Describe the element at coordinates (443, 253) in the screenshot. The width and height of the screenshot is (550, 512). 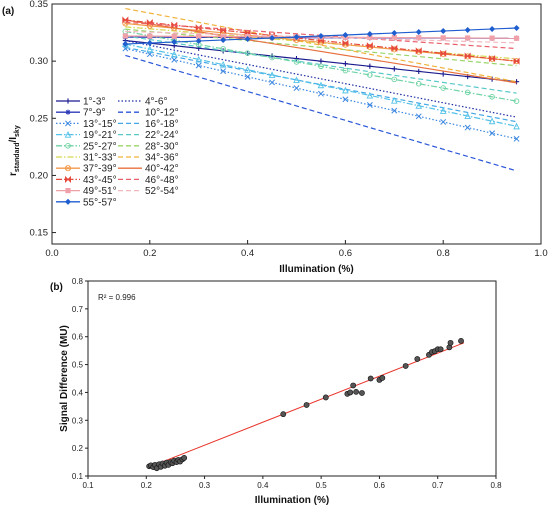
I see `x-tick-label-a: 0.8` at that location.